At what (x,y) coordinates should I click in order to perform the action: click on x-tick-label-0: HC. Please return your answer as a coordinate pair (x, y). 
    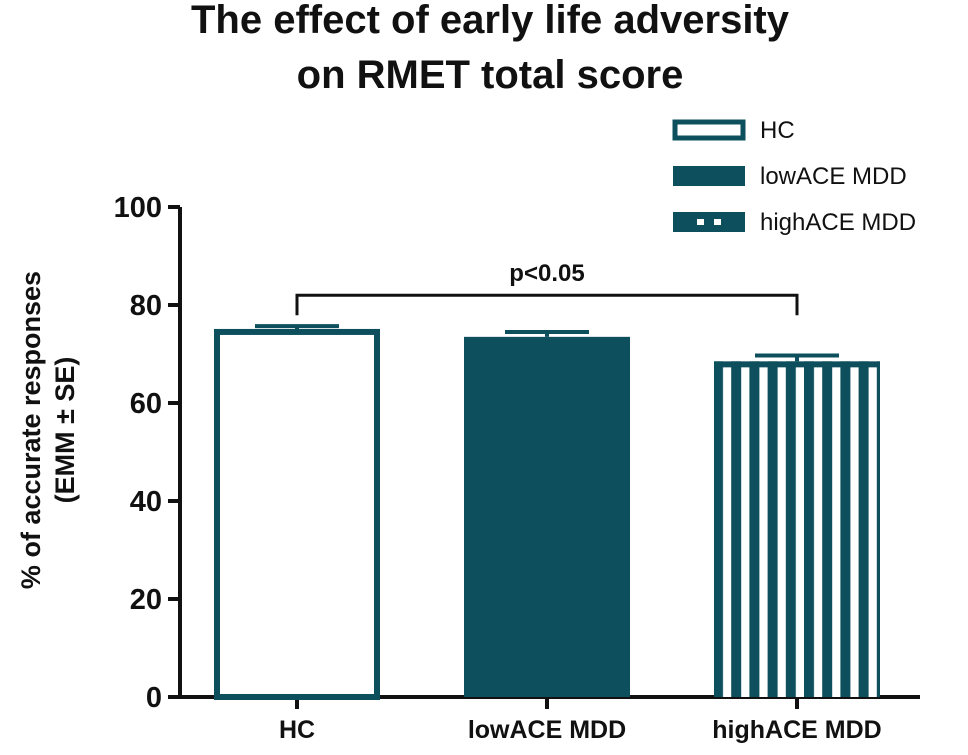
    Looking at the image, I should click on (297, 730).